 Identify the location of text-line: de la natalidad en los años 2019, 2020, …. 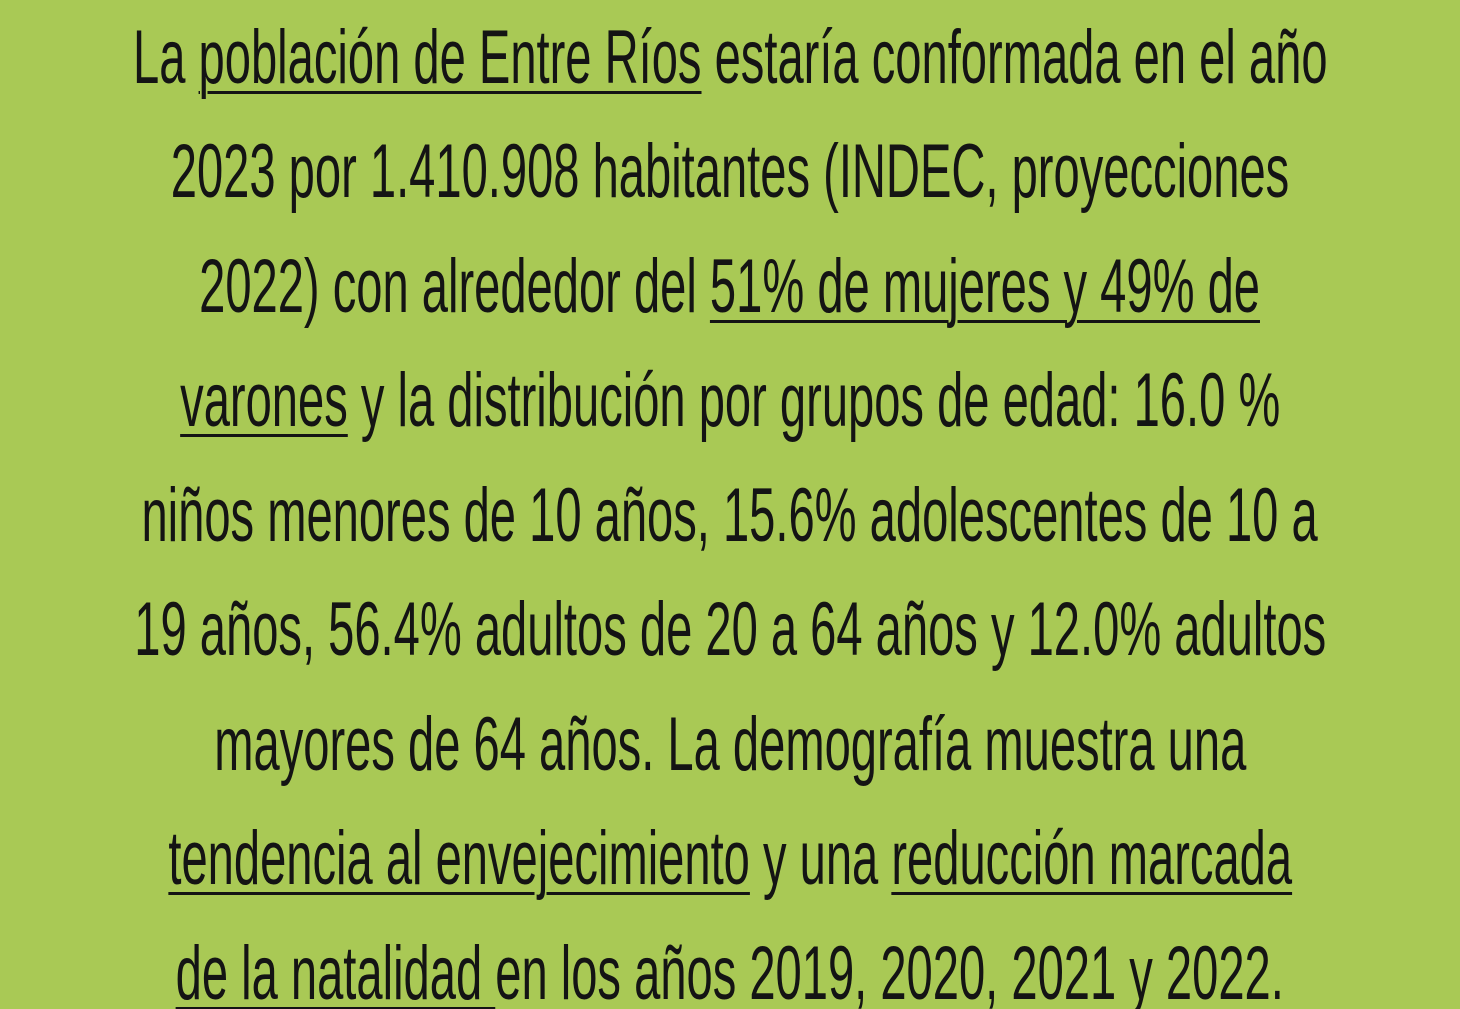
(730, 962).